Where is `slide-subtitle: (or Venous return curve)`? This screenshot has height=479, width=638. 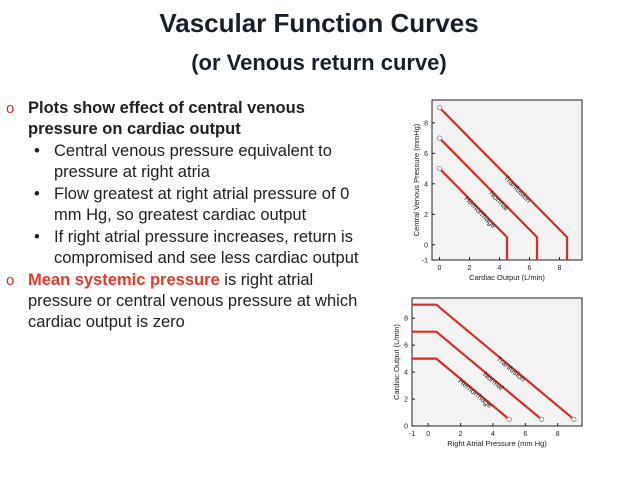
slide-subtitle: (or Venous return curve) is located at coordinates (319, 62).